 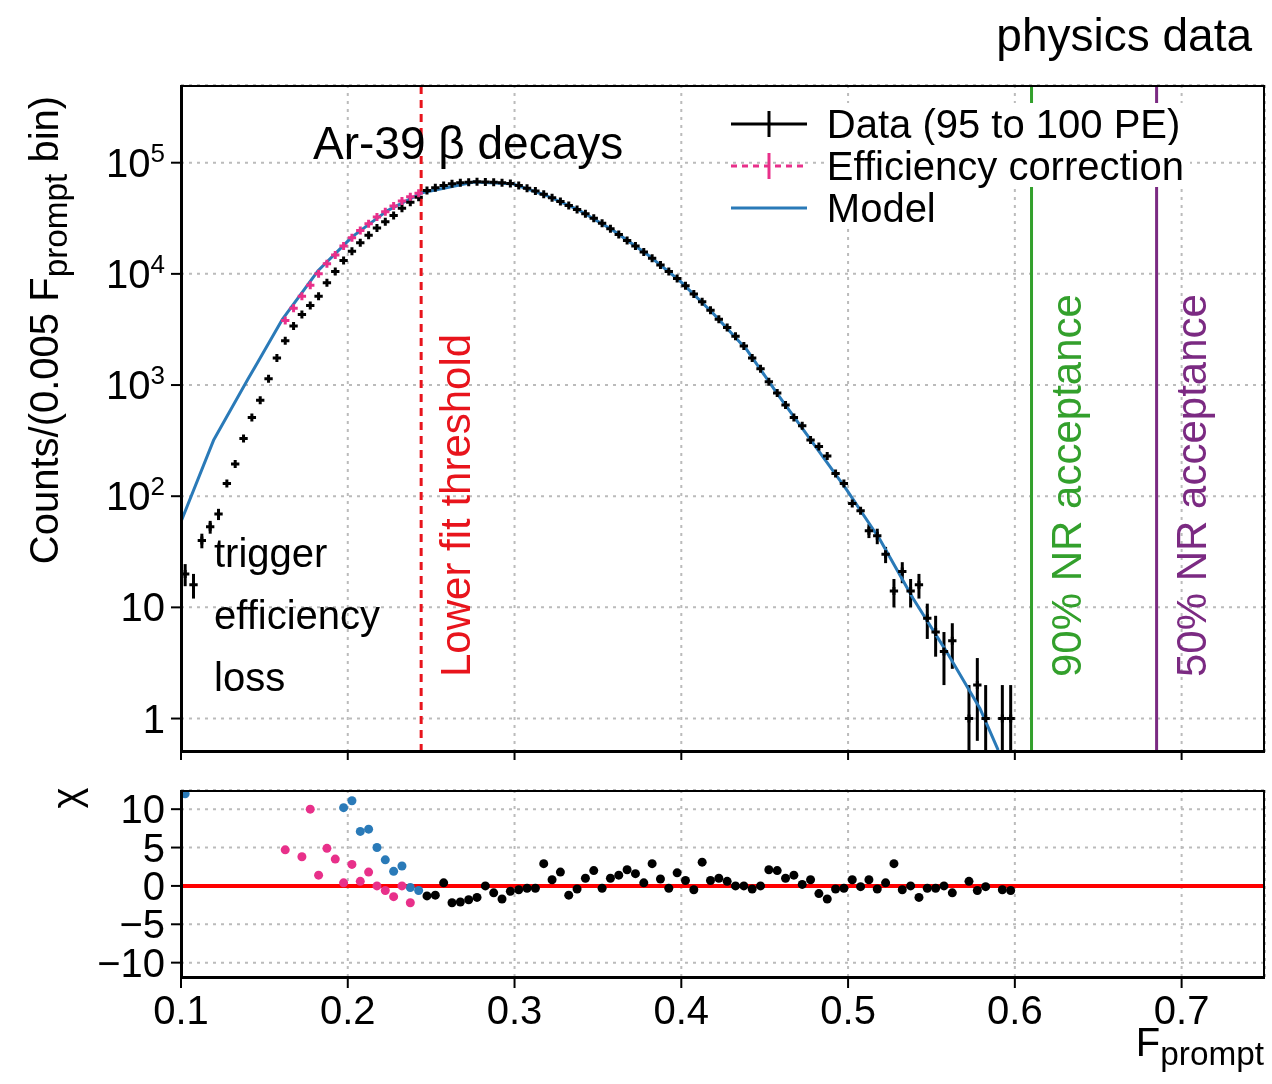 I want to click on ref-line-label: 50% NR acceptance, so click(x=1191, y=485).